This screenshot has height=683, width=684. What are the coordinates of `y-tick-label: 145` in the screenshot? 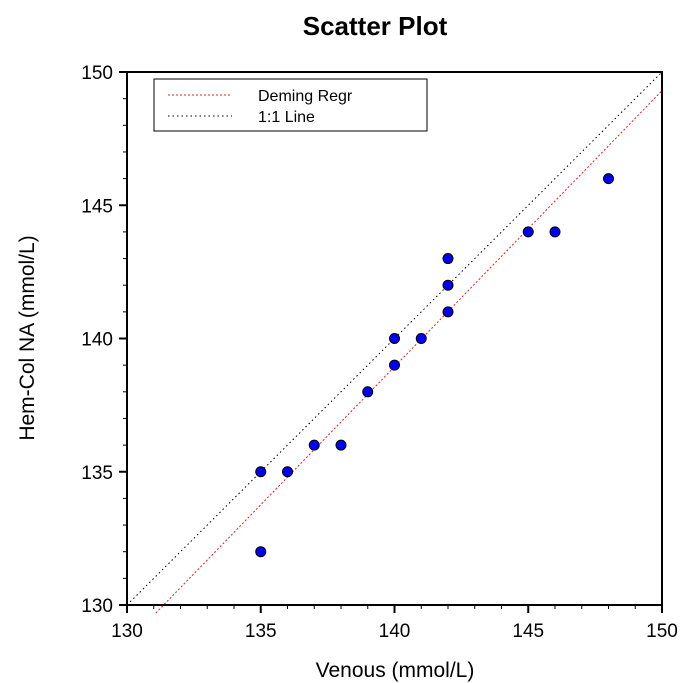 It's located at (97, 206).